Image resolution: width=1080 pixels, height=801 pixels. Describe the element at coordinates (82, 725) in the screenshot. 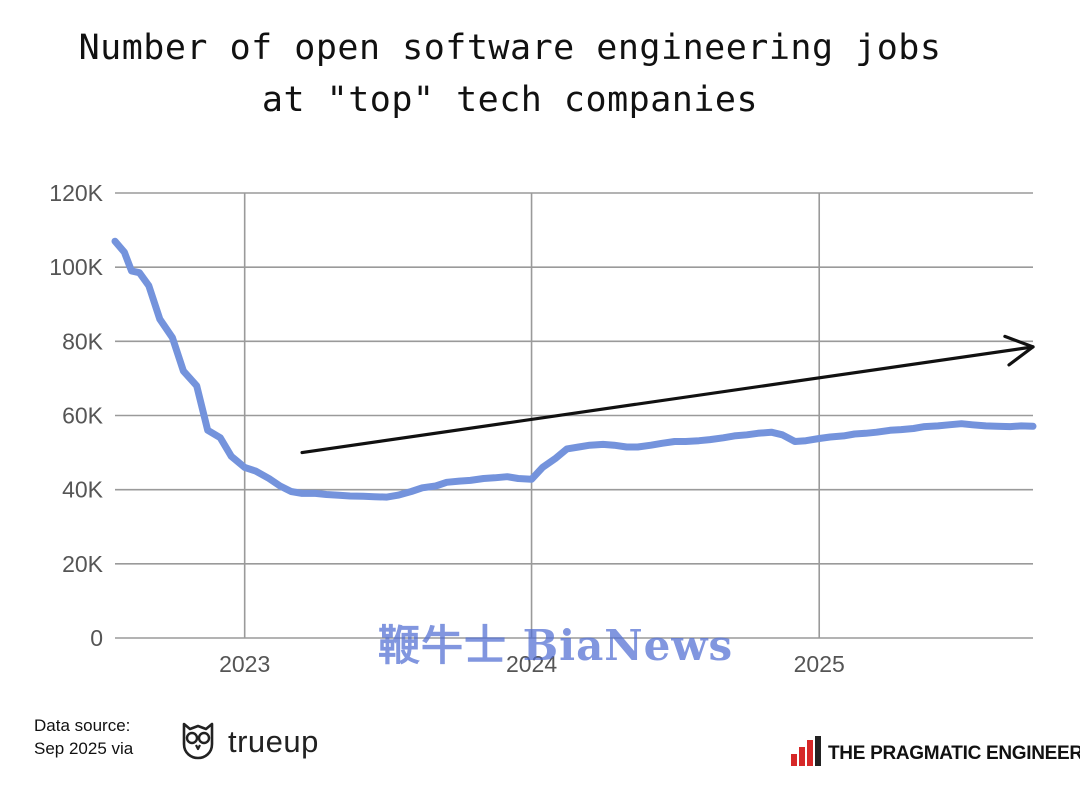

I see `data-source-line-1: Data source:` at that location.